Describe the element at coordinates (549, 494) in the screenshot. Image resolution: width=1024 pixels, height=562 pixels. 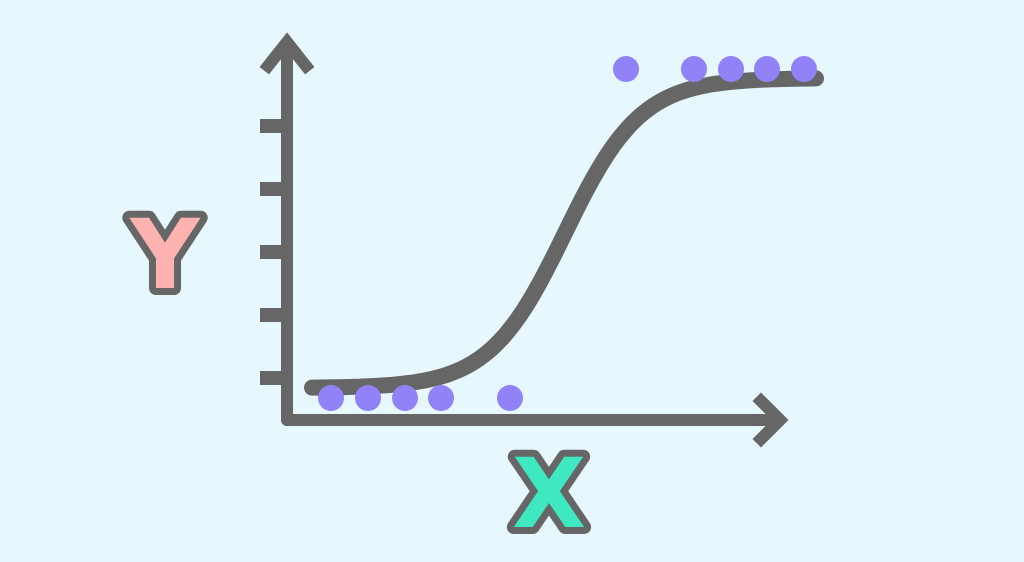
I see `x-axis-label: X` at that location.